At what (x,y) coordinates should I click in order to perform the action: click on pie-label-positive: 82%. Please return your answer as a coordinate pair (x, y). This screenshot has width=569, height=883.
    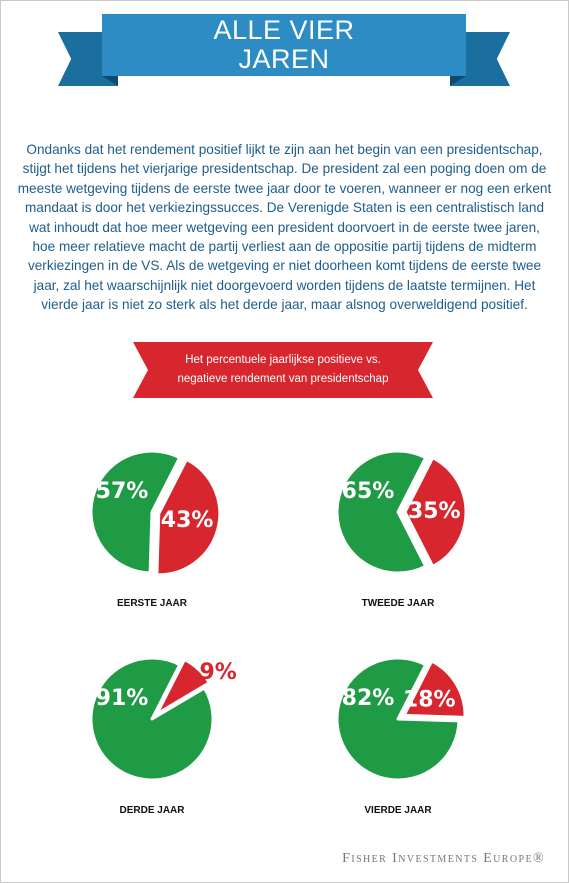
    Looking at the image, I should click on (368, 698).